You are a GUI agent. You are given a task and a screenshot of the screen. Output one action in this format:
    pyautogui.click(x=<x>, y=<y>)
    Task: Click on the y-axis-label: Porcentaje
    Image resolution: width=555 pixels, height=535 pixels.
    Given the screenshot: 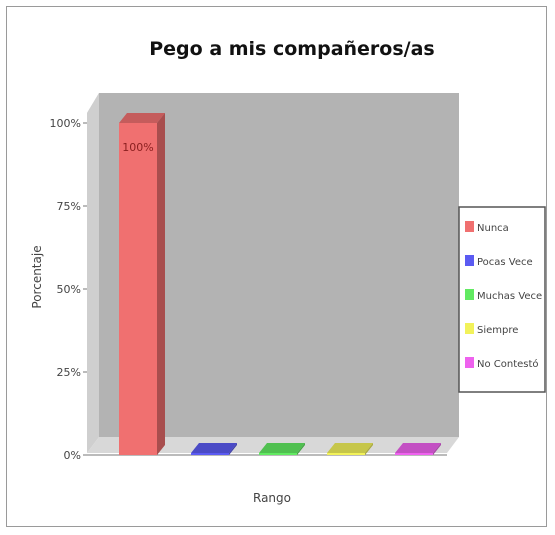 What is the action you would take?
    pyautogui.click(x=37, y=276)
    